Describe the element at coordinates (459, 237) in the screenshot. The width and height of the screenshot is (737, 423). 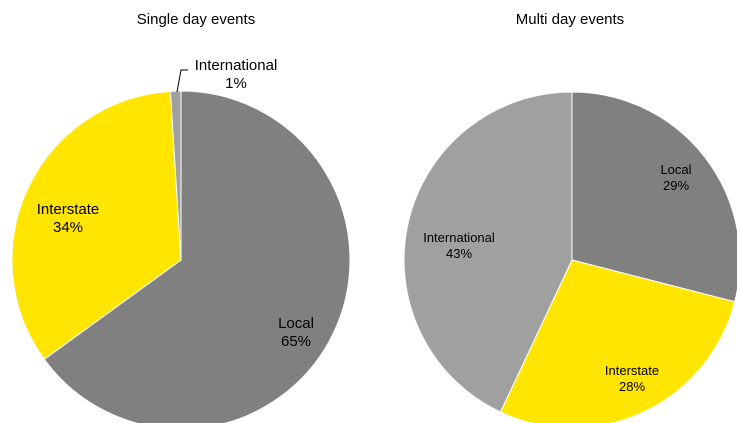
I see `multi-day-label-international: International` at that location.